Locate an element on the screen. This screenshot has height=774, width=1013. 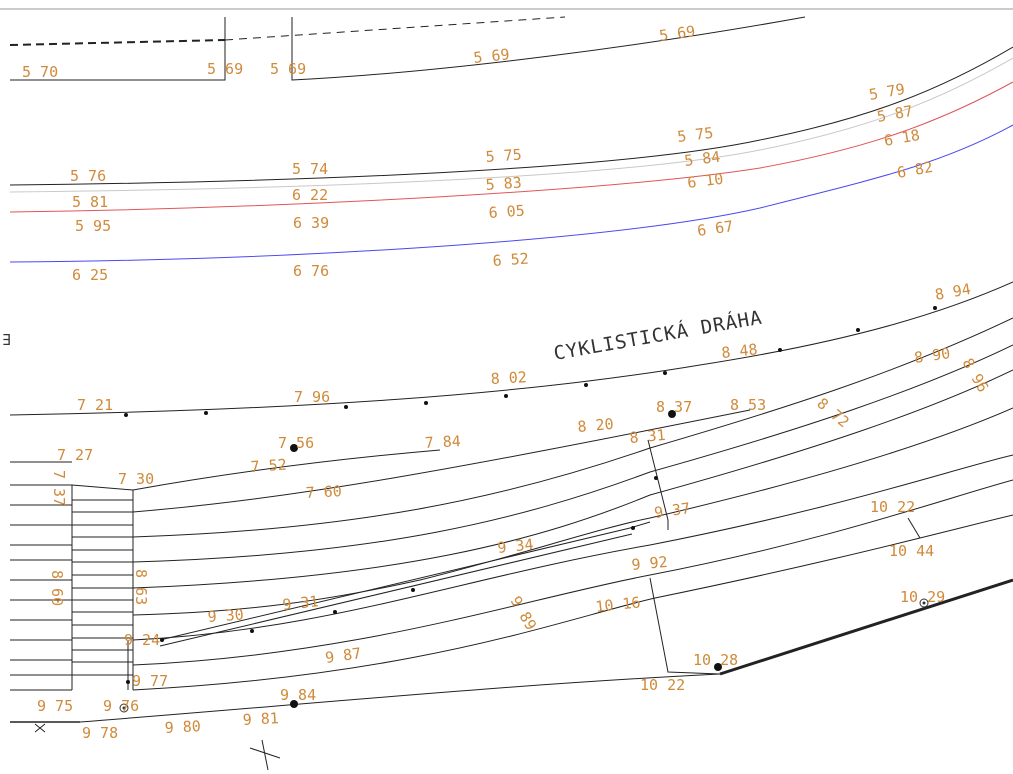
elevation-label: 5 70 is located at coordinates (40, 72).